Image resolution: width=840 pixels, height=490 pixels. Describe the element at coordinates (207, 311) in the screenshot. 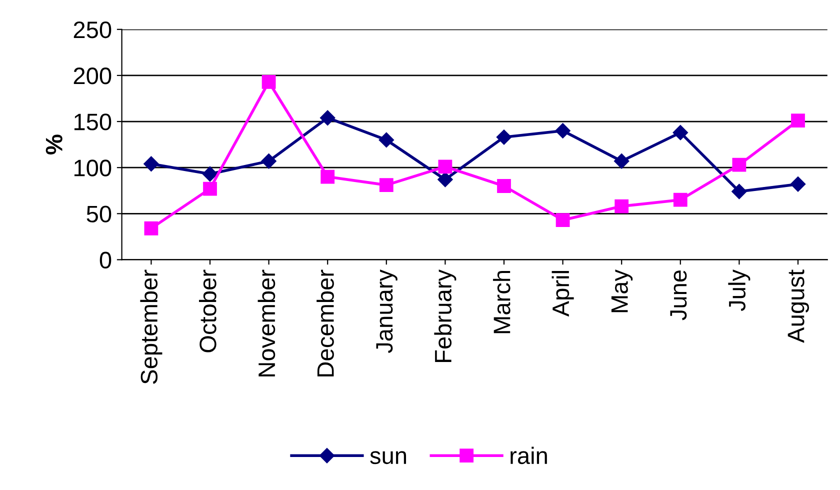

I see `x-tick-label: October` at that location.